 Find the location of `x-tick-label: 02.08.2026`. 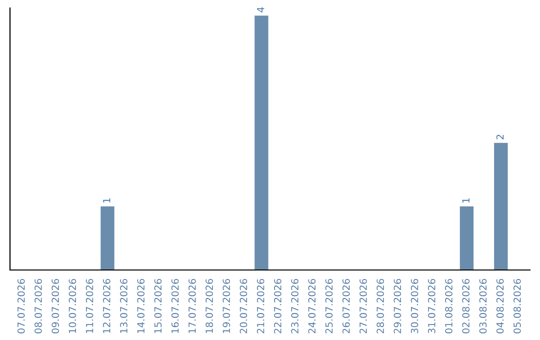

x-tick-label: 02.08.2026 is located at coordinates (466, 306).